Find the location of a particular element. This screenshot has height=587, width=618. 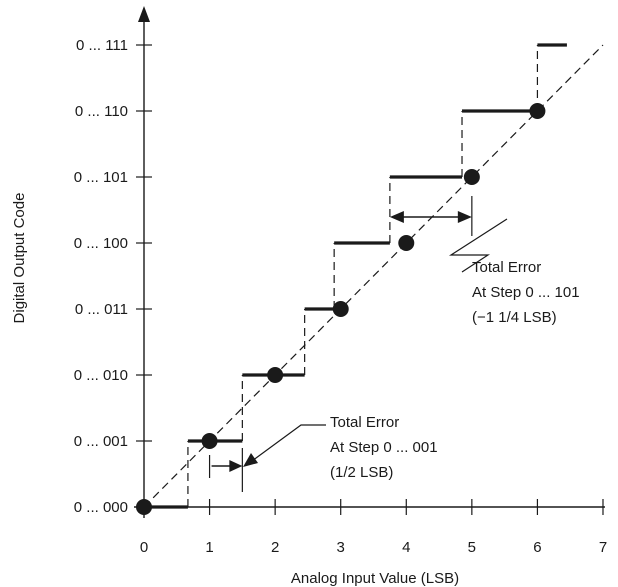

y-tick-label: 0 ... 110 is located at coordinates (101, 111).